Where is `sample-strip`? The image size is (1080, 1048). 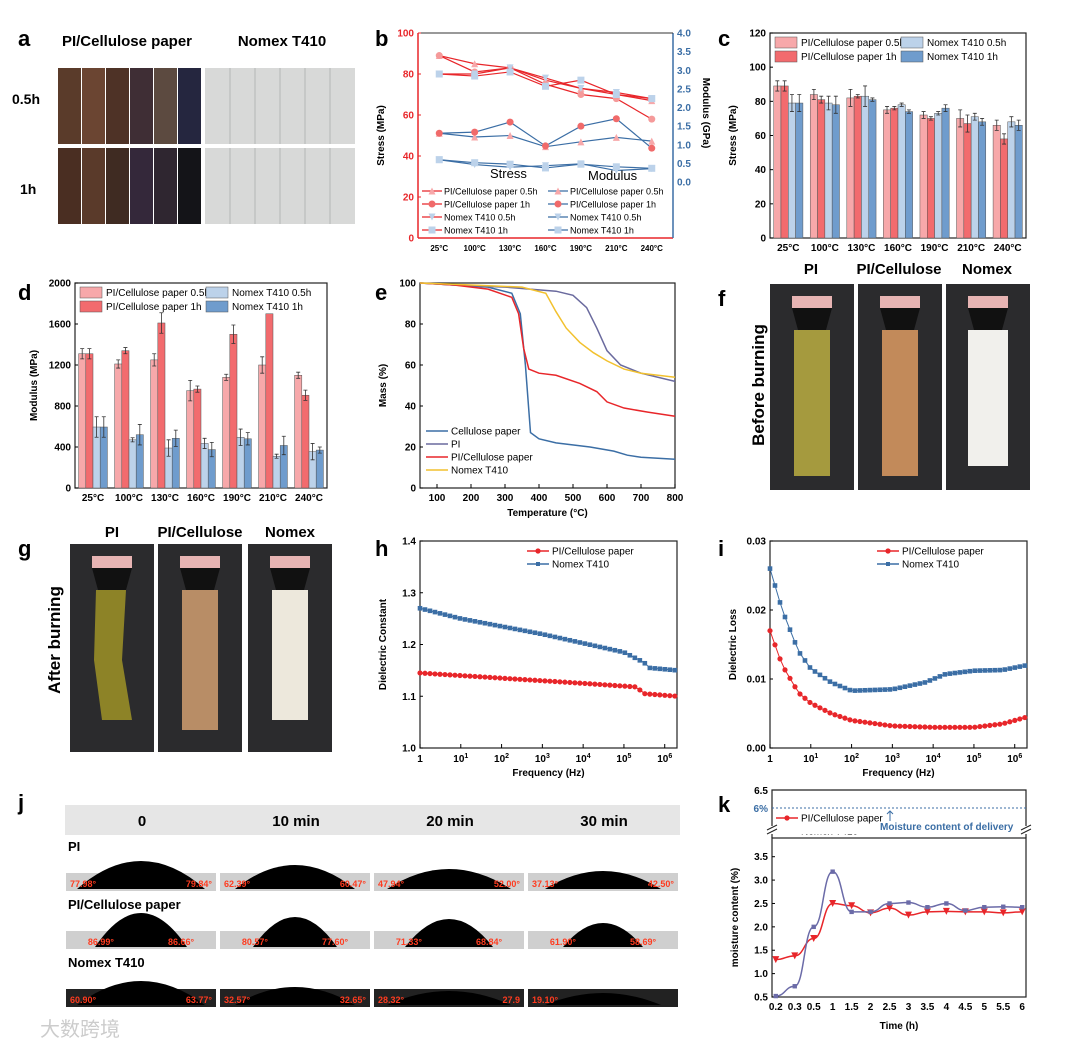 sample-strip is located at coordinates (988, 398).